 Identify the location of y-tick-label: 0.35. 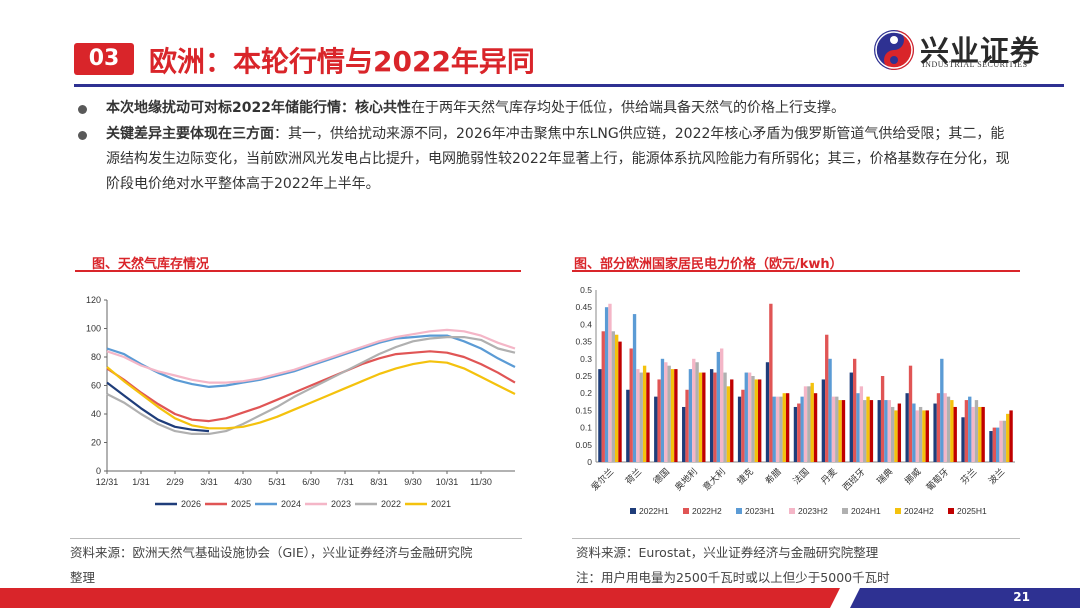
(583, 342).